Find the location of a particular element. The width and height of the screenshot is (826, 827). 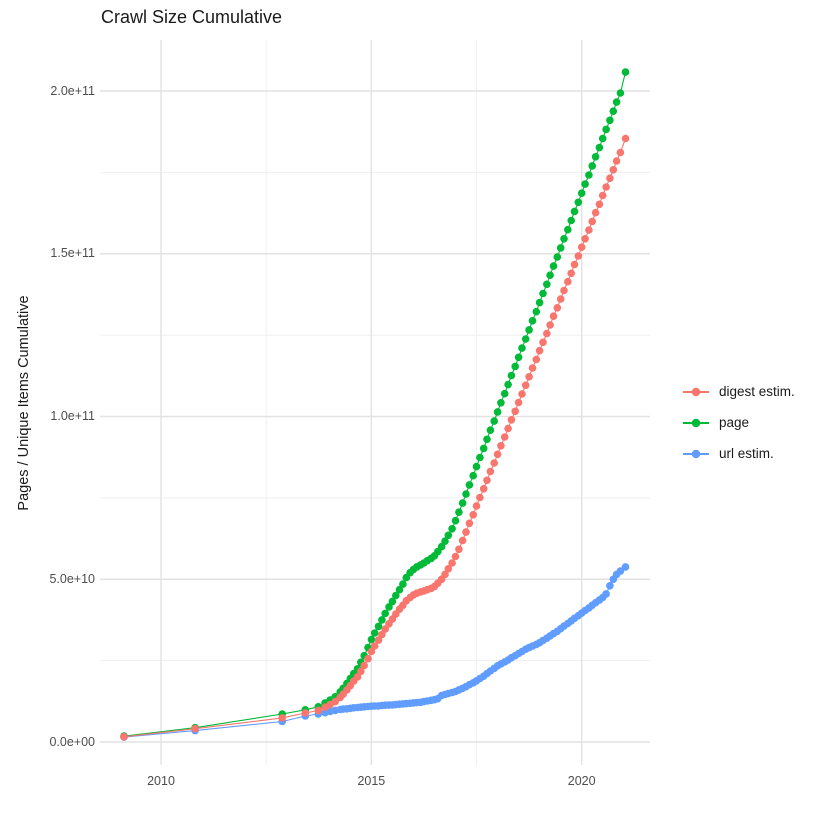

plot-title: Crawl Size Cumulative is located at coordinates (192, 17).